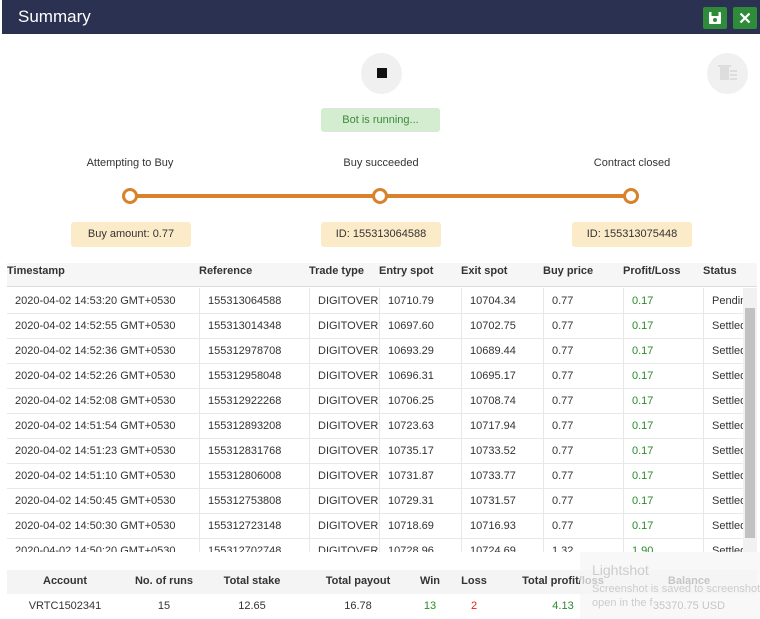 Image resolution: width=760 pixels, height=619 pixels. Describe the element at coordinates (502, 525) in the screenshot. I see `table-cell: 10716.93` at that location.